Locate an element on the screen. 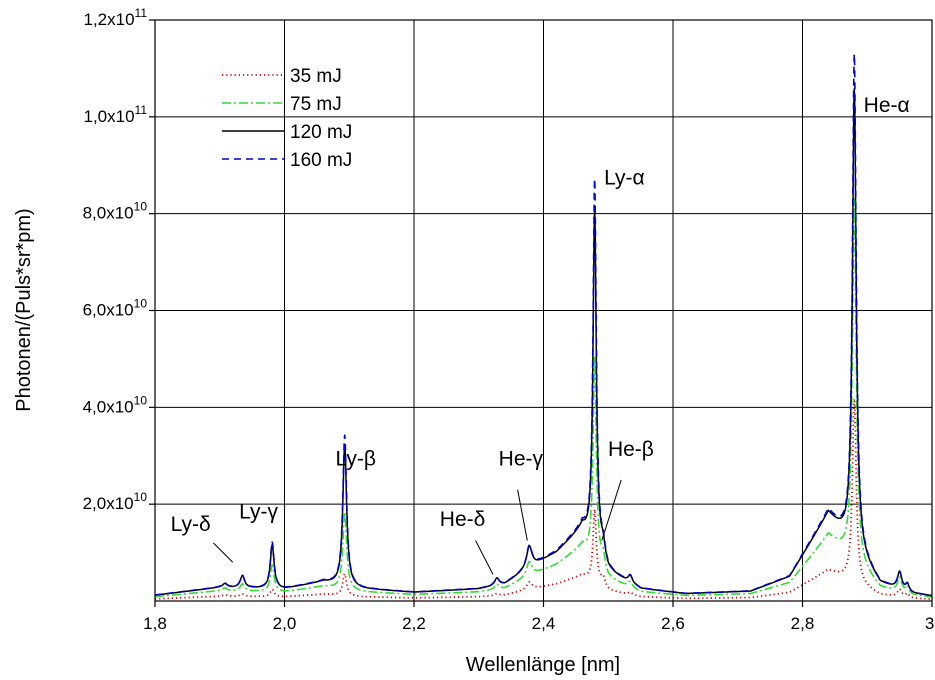 Image resolution: width=935 pixels, height=680 pixels. y-tick-label: 8,0x10¹⁰ is located at coordinates (115, 211).